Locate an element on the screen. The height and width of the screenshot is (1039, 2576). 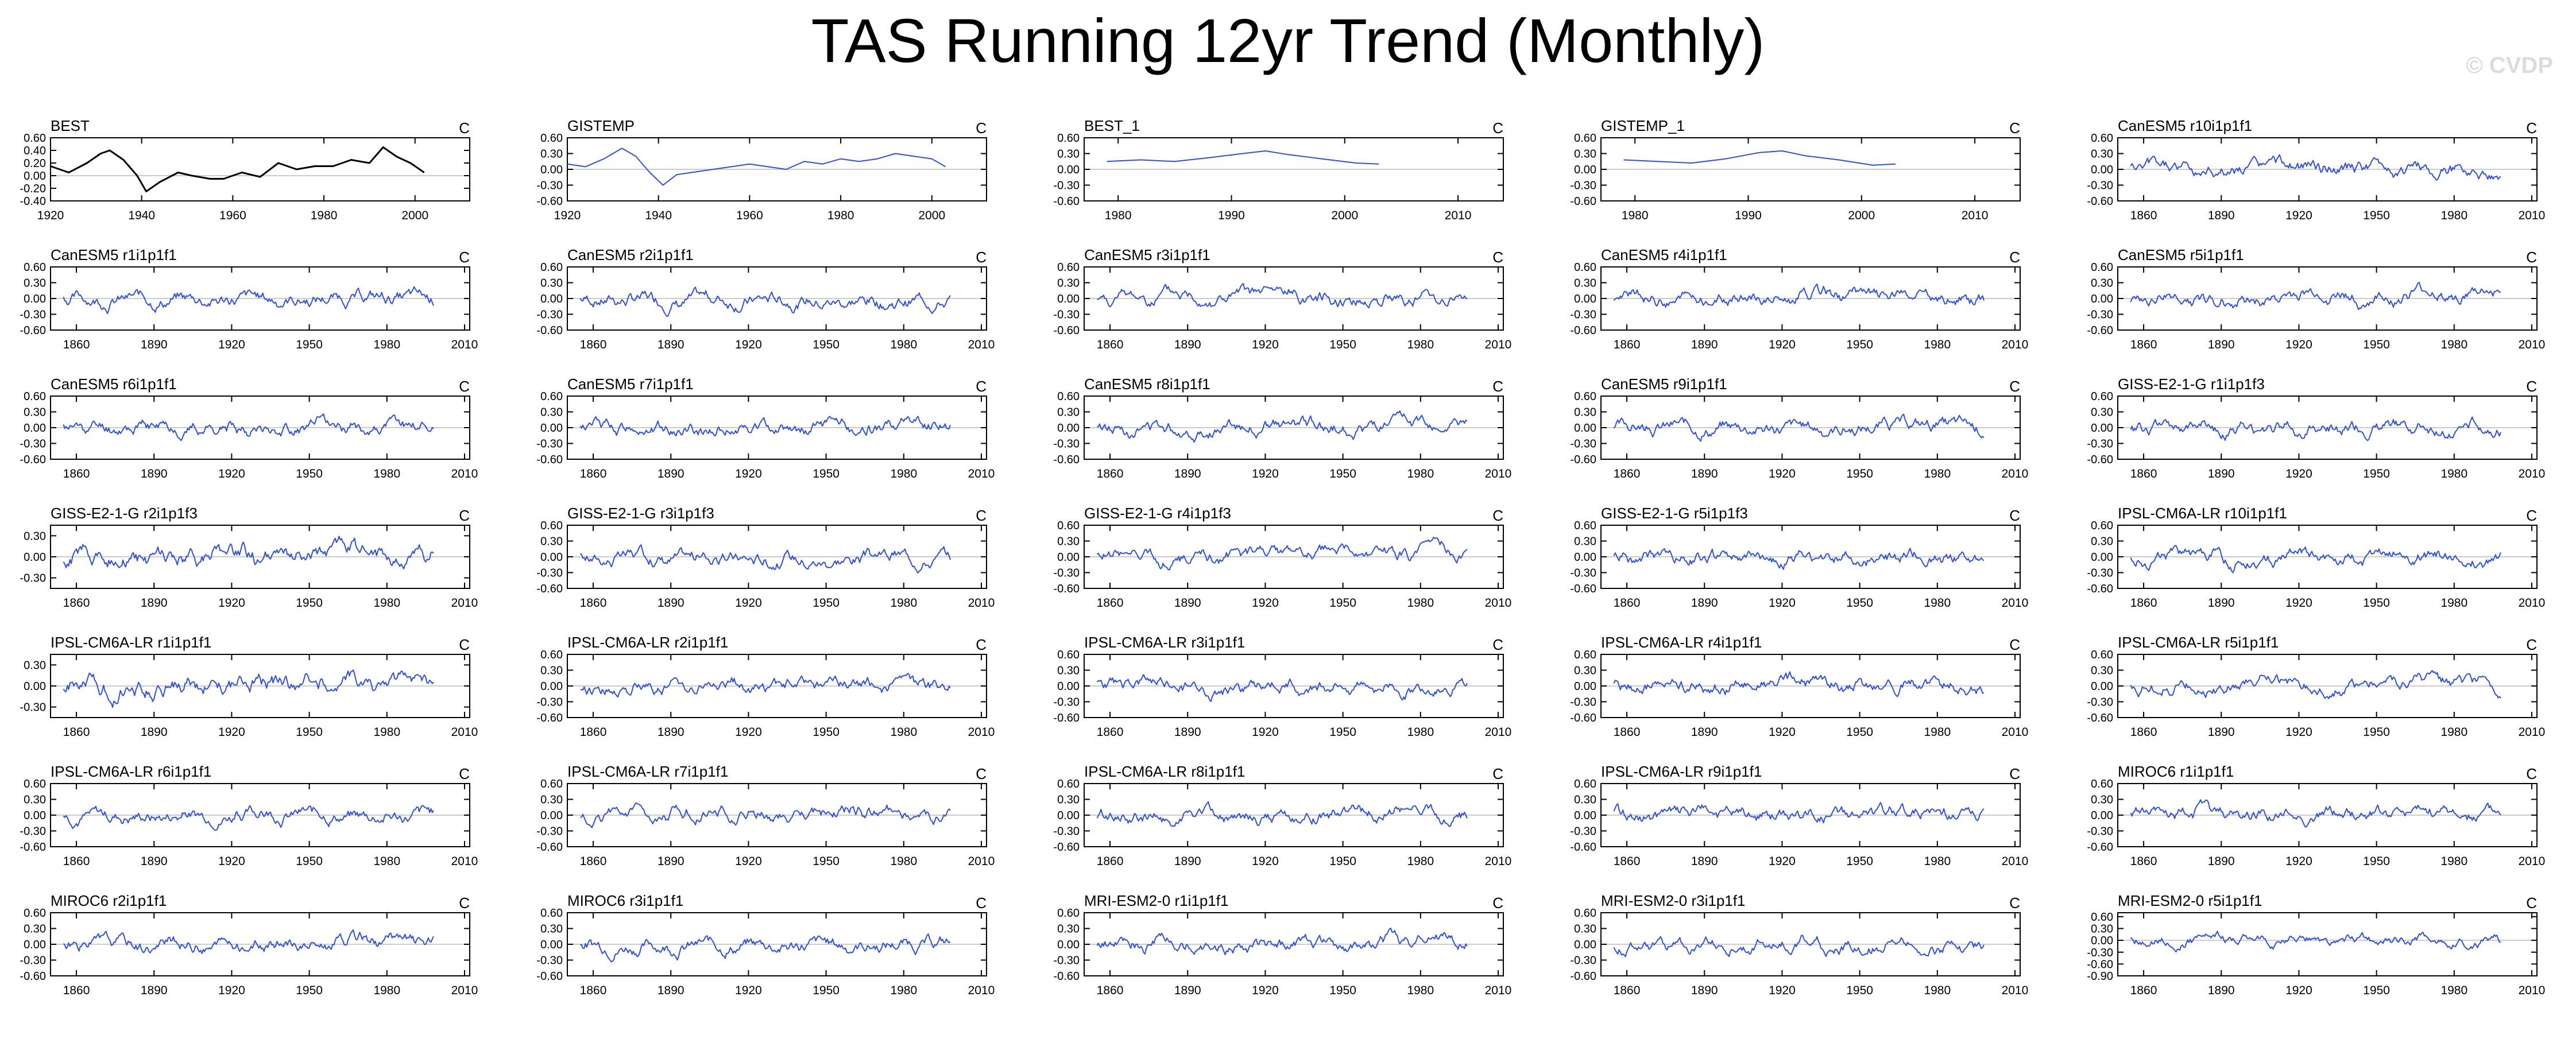
panel-title: IPSL-CM6A-LR r8i1p1f1 is located at coordinates (1164, 771).